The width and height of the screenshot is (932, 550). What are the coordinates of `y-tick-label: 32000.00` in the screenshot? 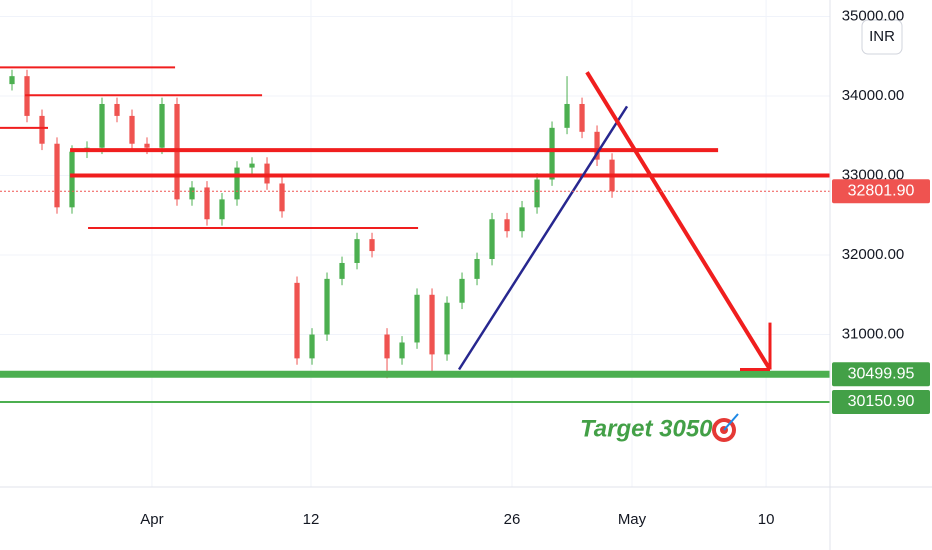 It's located at (873, 254).